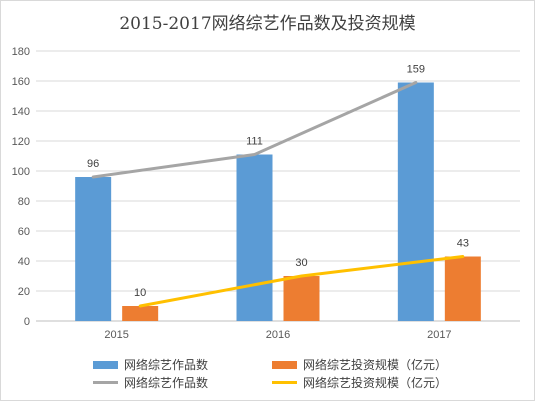 The width and height of the screenshot is (535, 401). Describe the element at coordinates (375, 365) in the screenshot. I see `legend-label-bar-investment: 网络综艺投资规模（亿元）` at that location.